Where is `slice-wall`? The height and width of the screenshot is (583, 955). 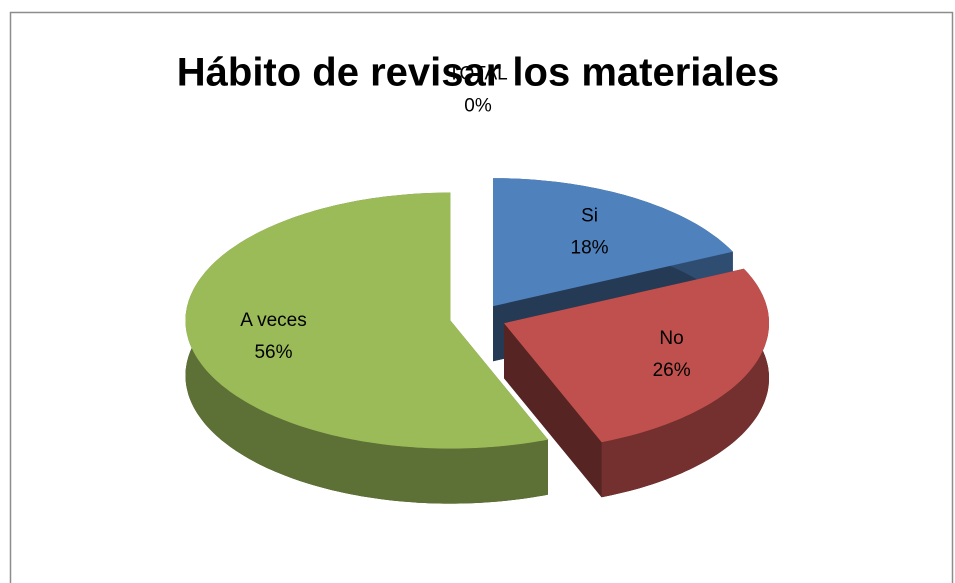 slice-wall is located at coordinates (553, 410).